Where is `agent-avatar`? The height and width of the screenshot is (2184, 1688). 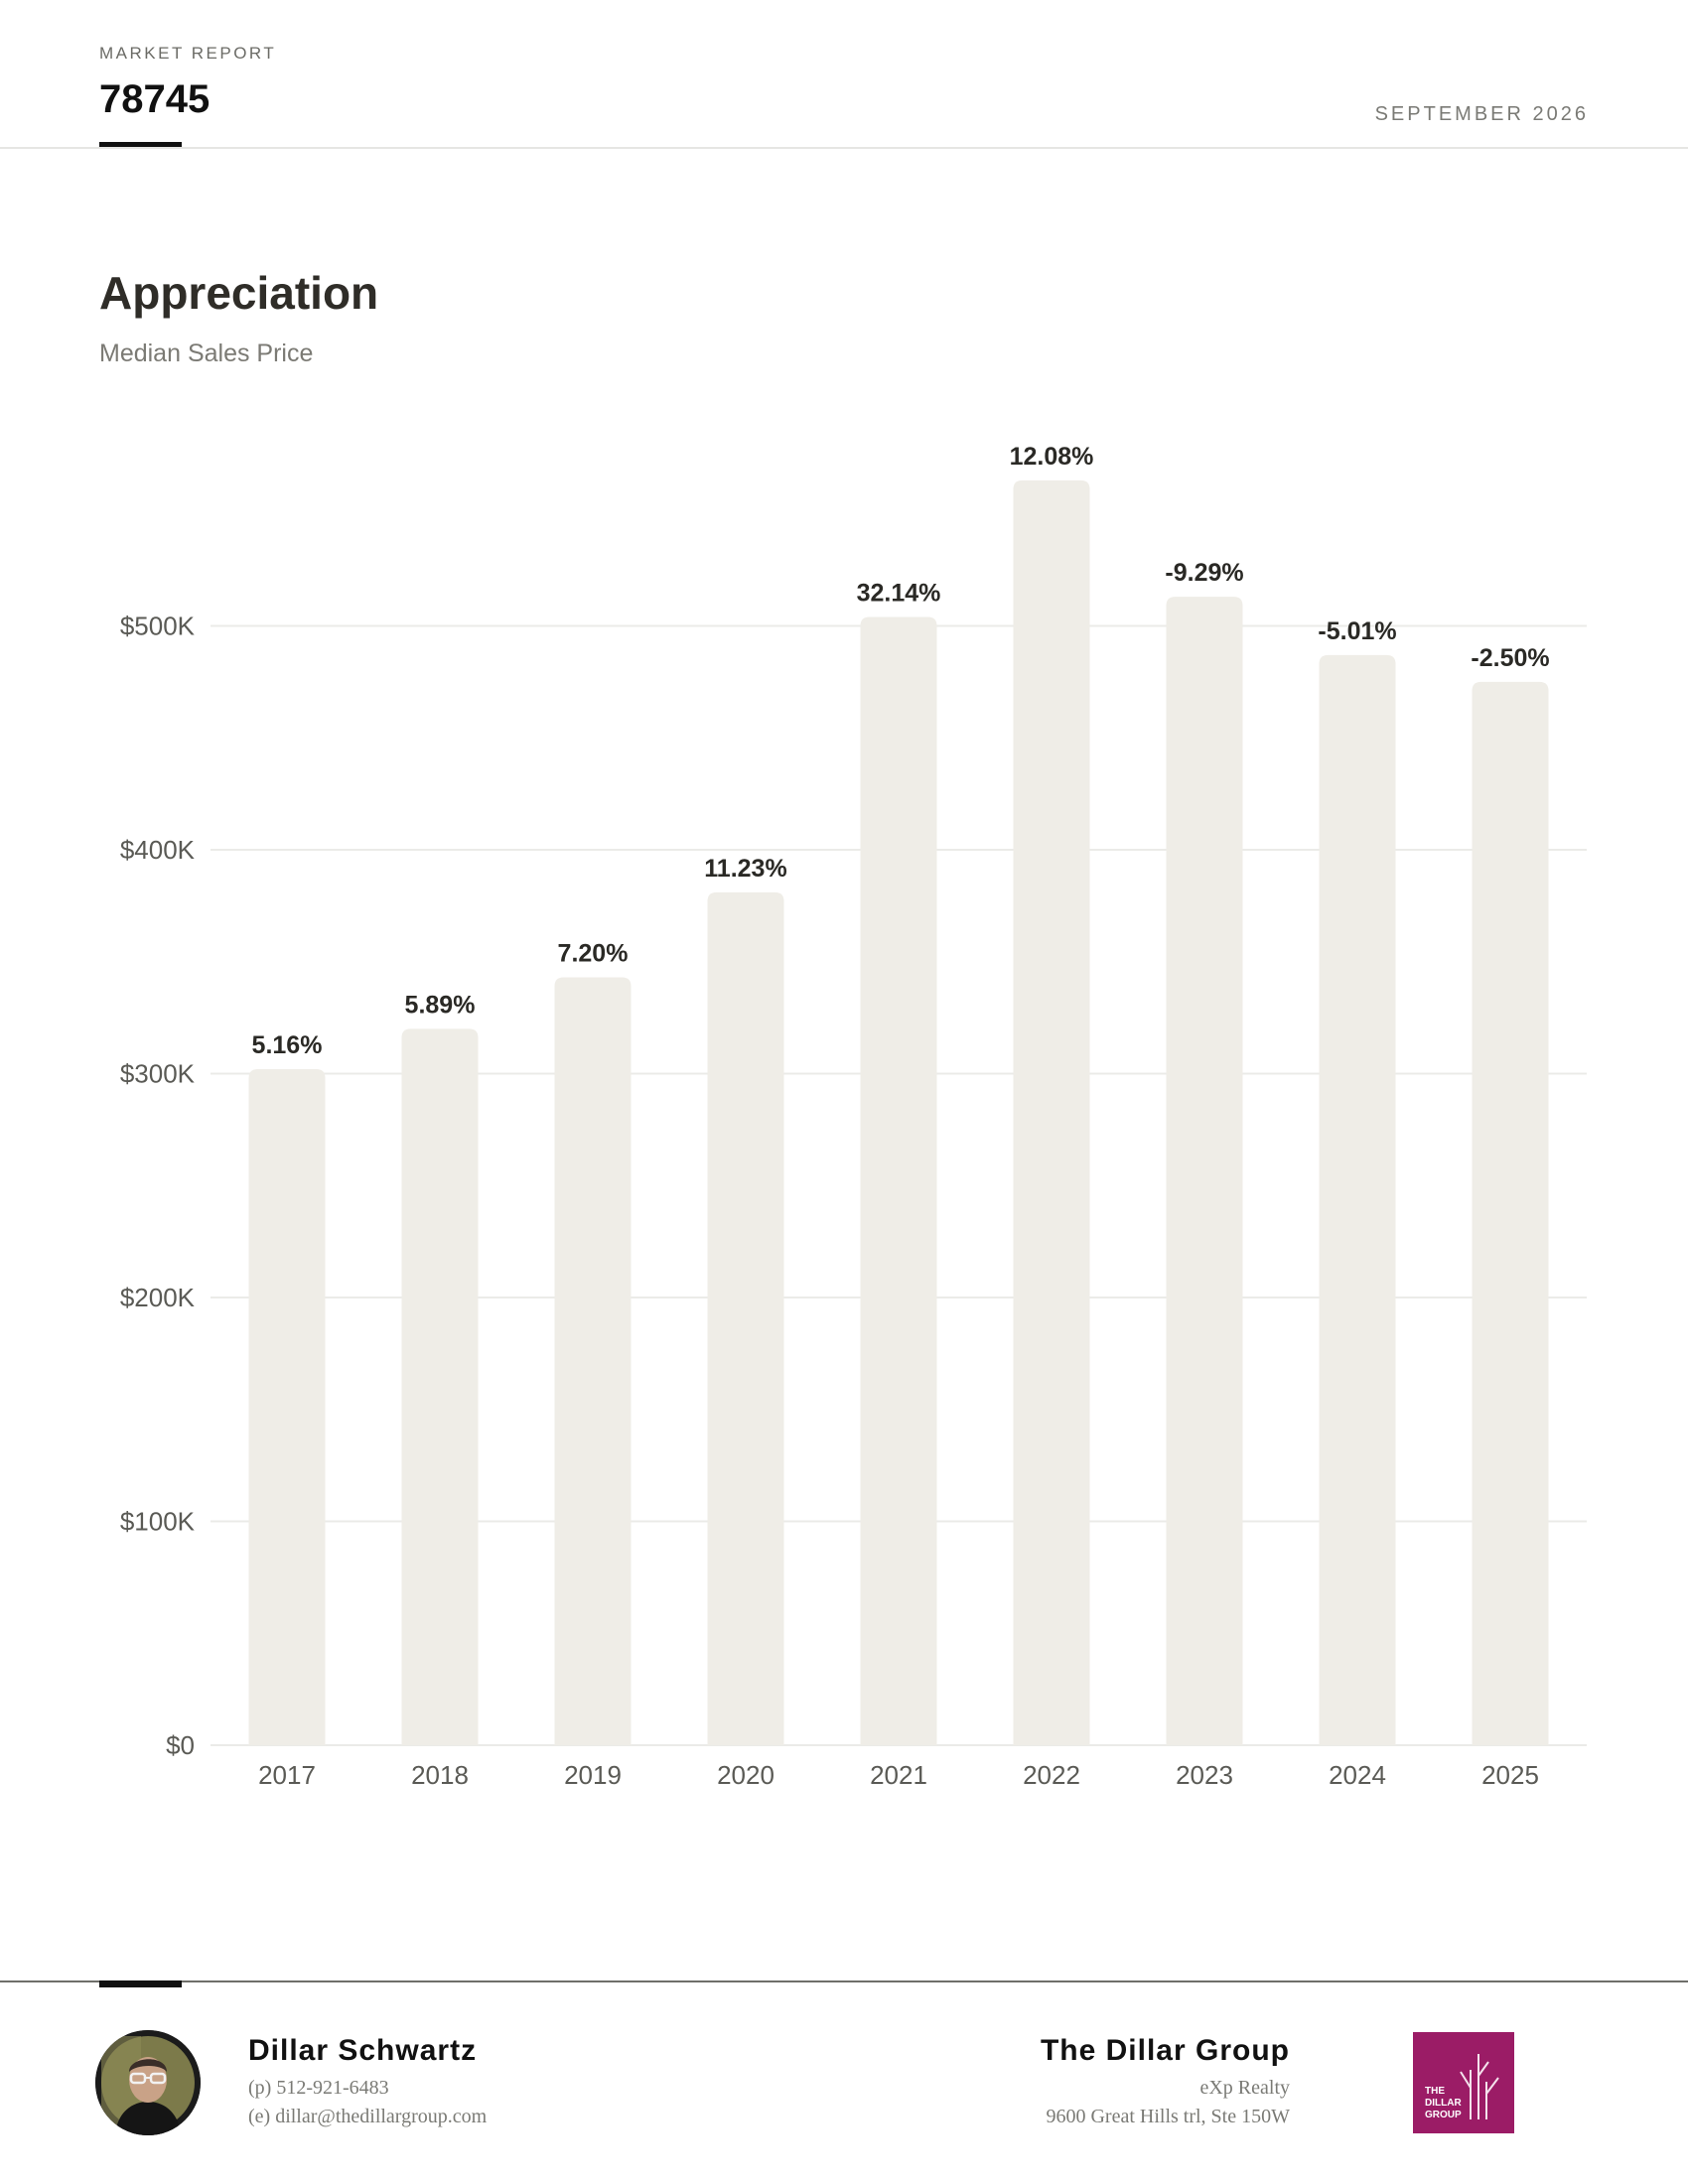
agent-avatar is located at coordinates (148, 2082).